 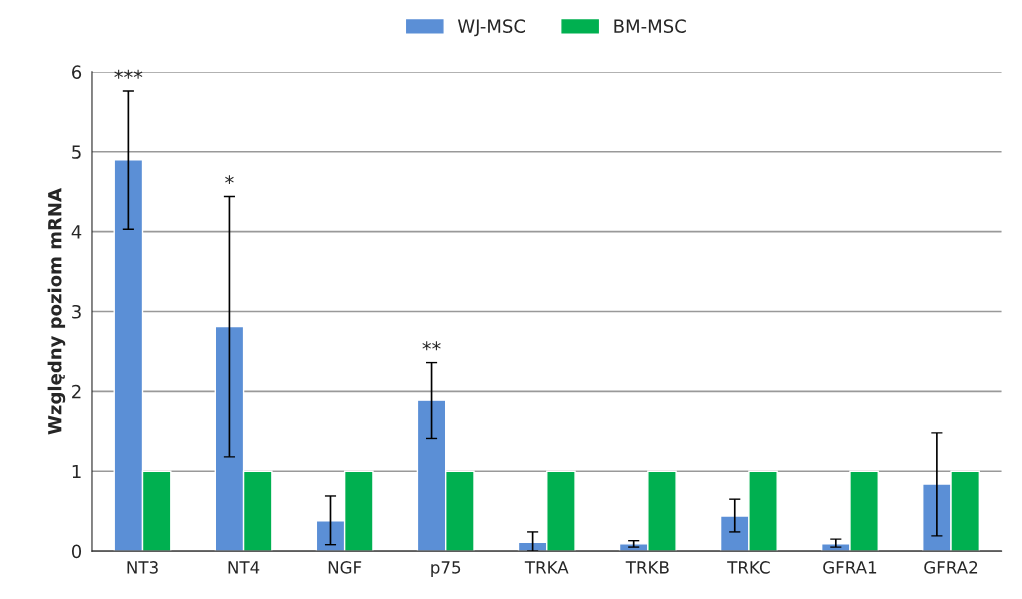 What do you see at coordinates (76, 471) in the screenshot?
I see `y-tick-label: 1` at bounding box center [76, 471].